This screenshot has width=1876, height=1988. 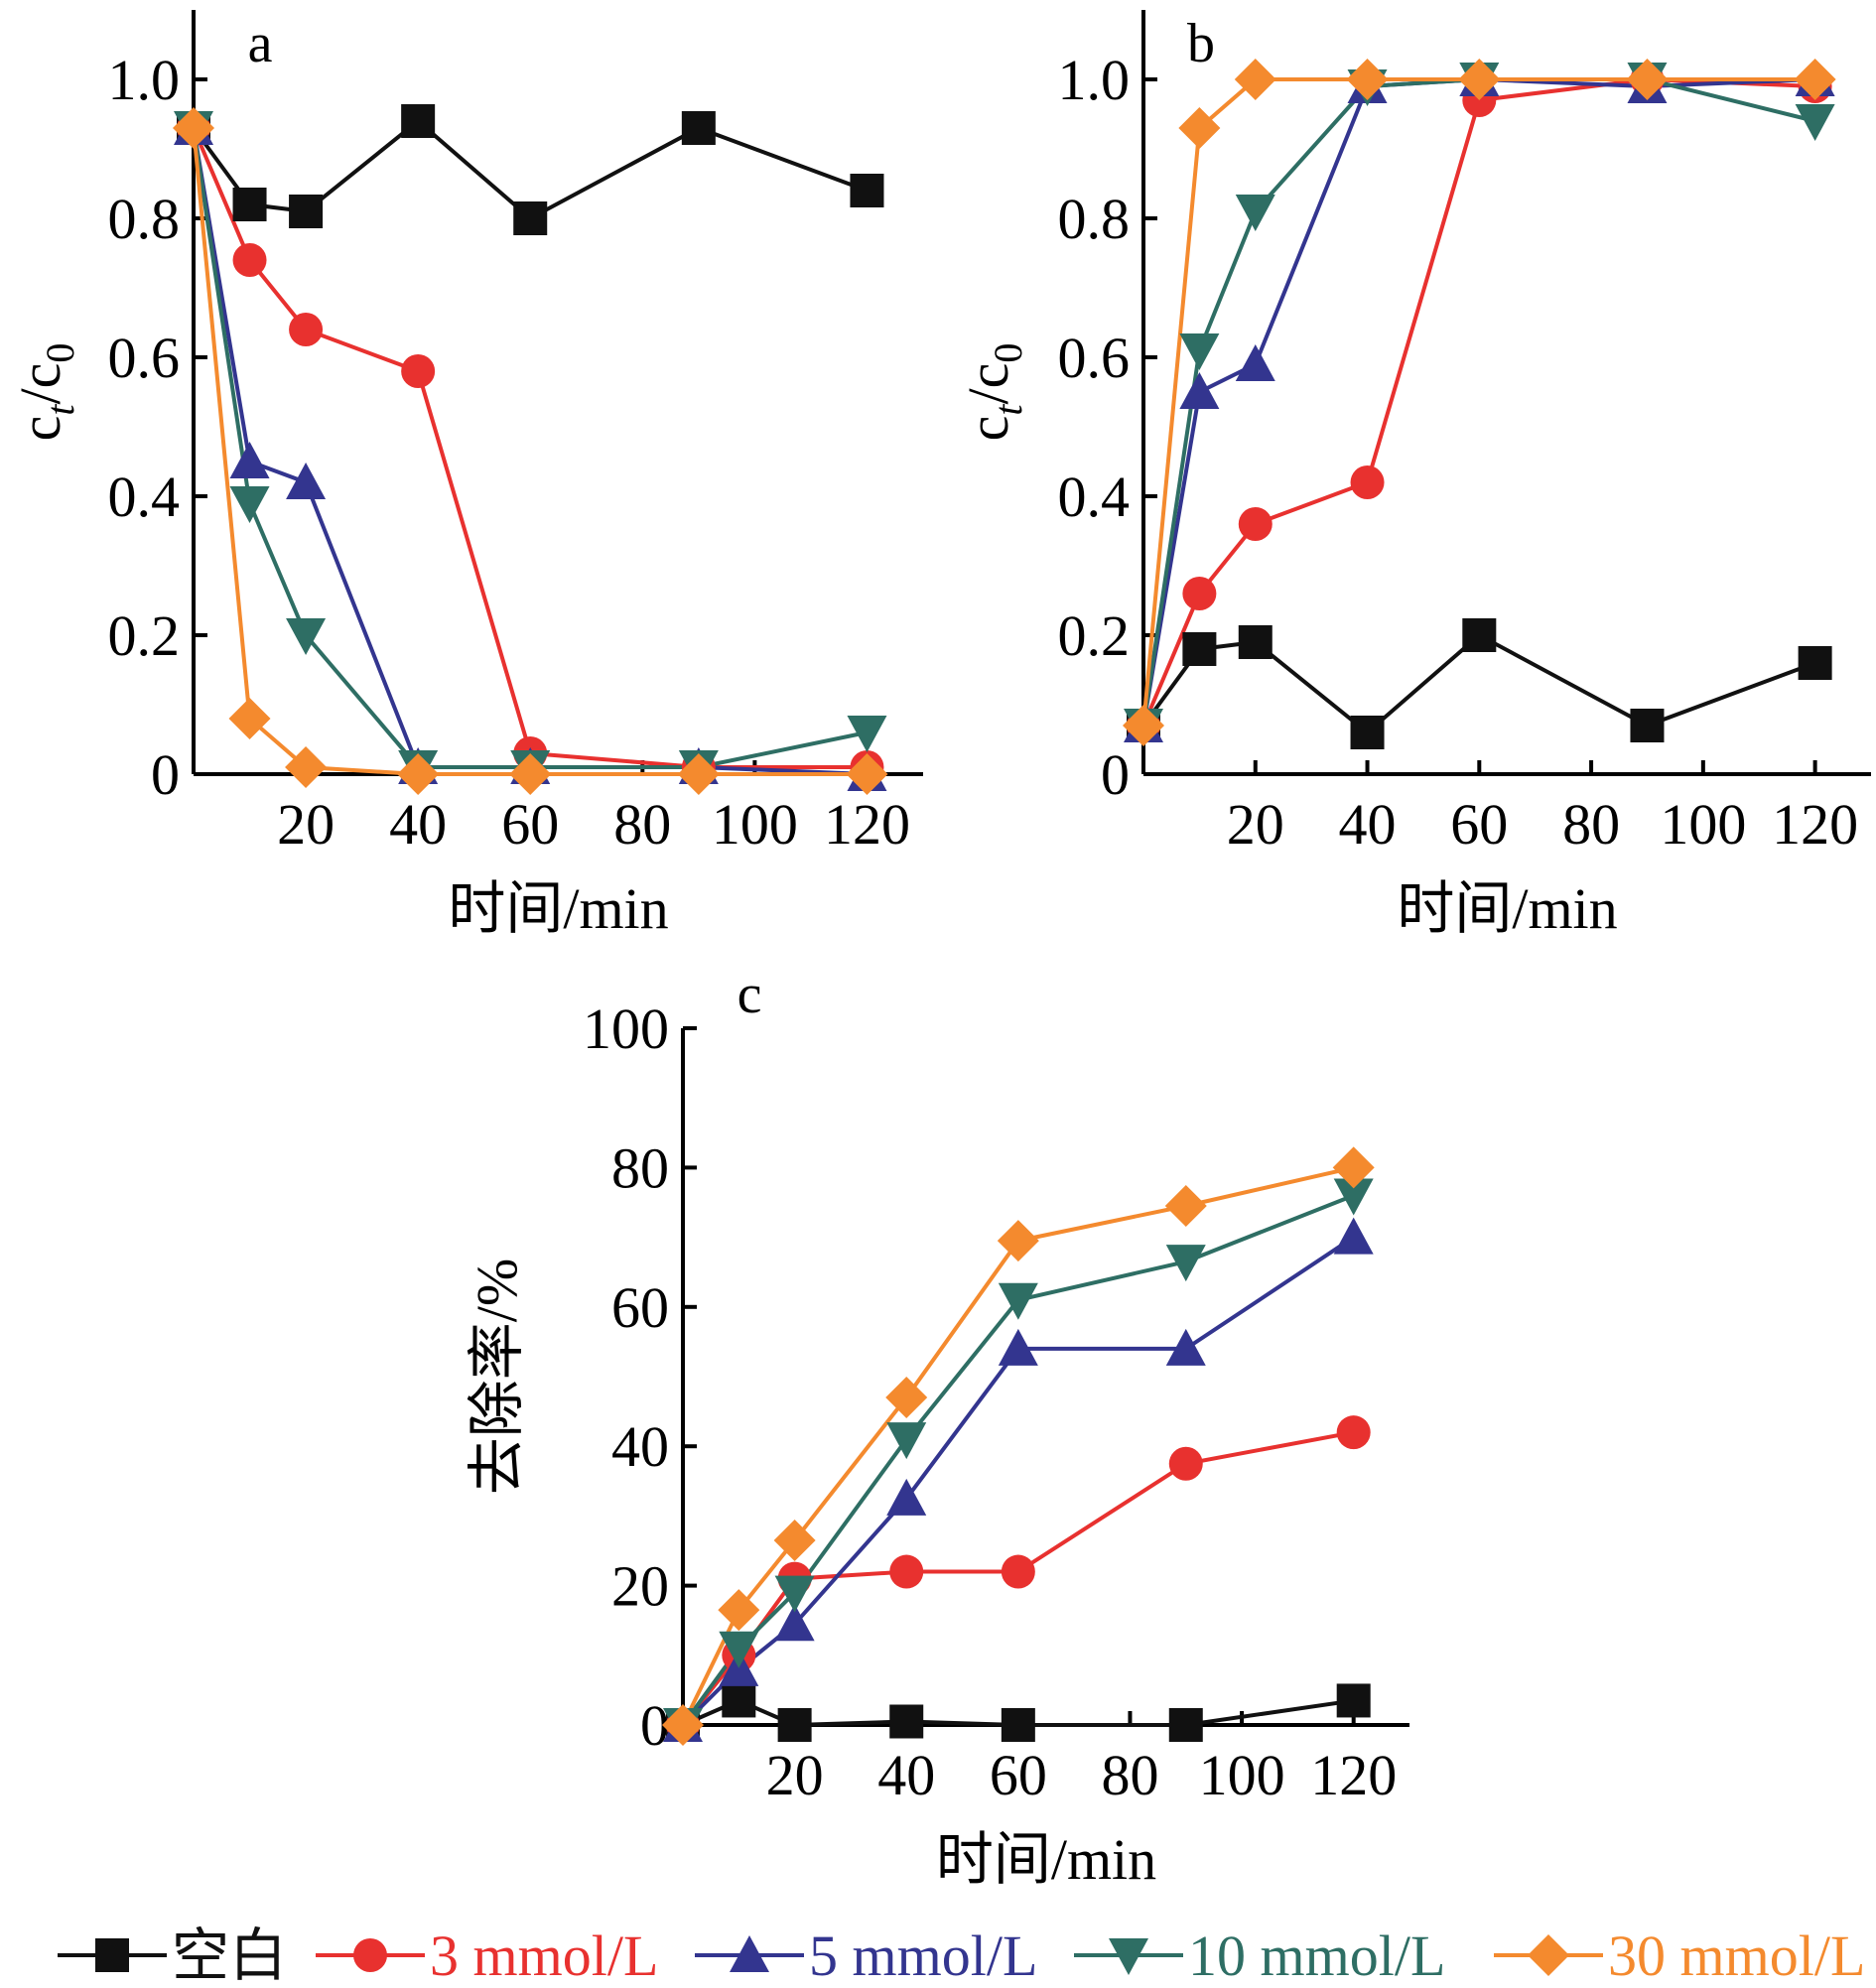 What do you see at coordinates (260, 43) in the screenshot?
I see `panel-label: a` at bounding box center [260, 43].